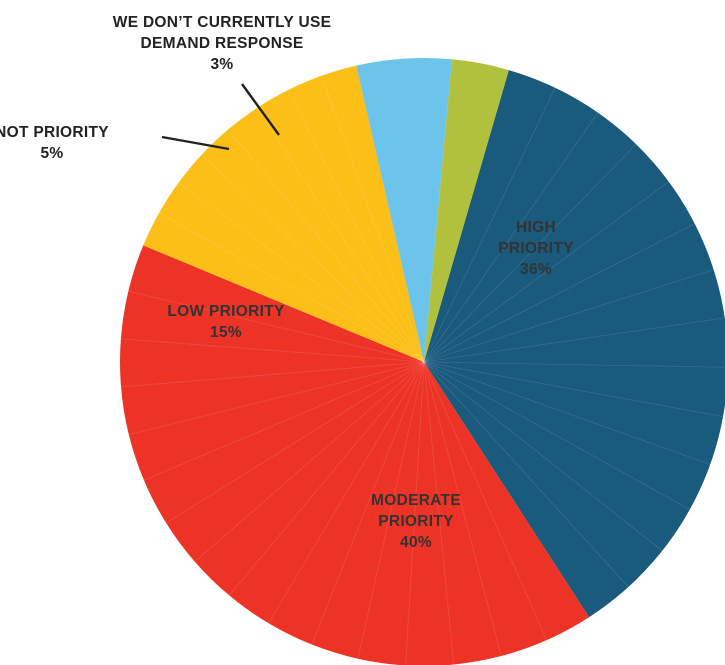 The width and height of the screenshot is (725, 665). Describe the element at coordinates (222, 22) in the screenshot. I see `category-label: WE DON’T CURRENTLY USE` at that location.